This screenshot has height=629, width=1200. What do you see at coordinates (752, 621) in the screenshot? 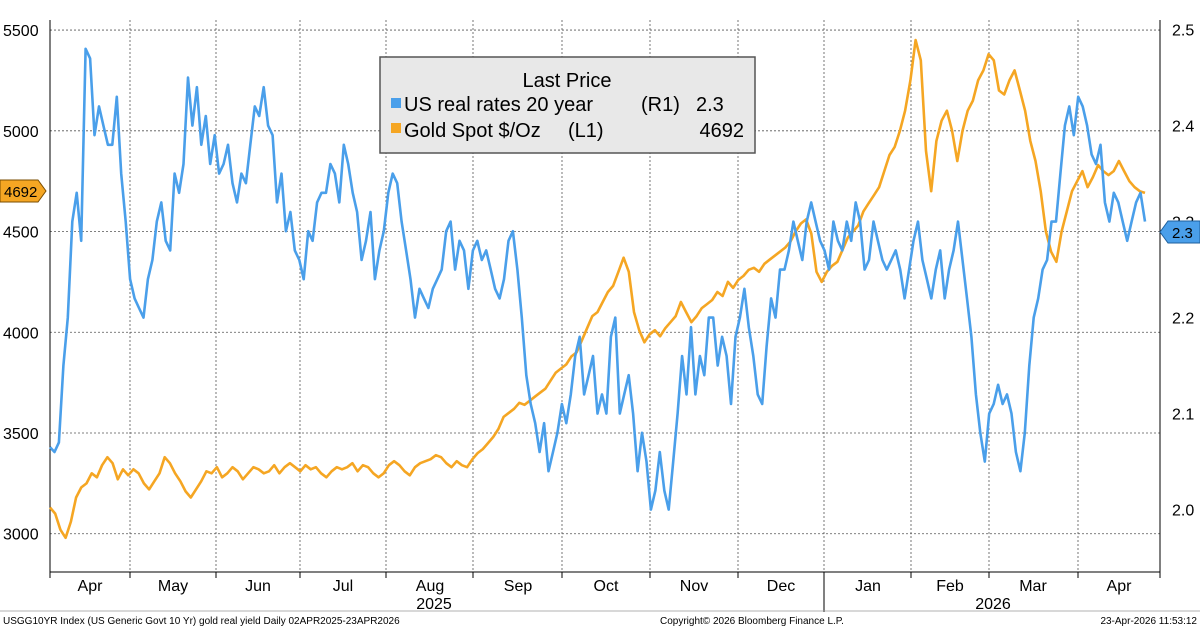
I see `footer-copyright: Copyright© 2026 Bloomberg Finance L.P.` at bounding box center [752, 621].